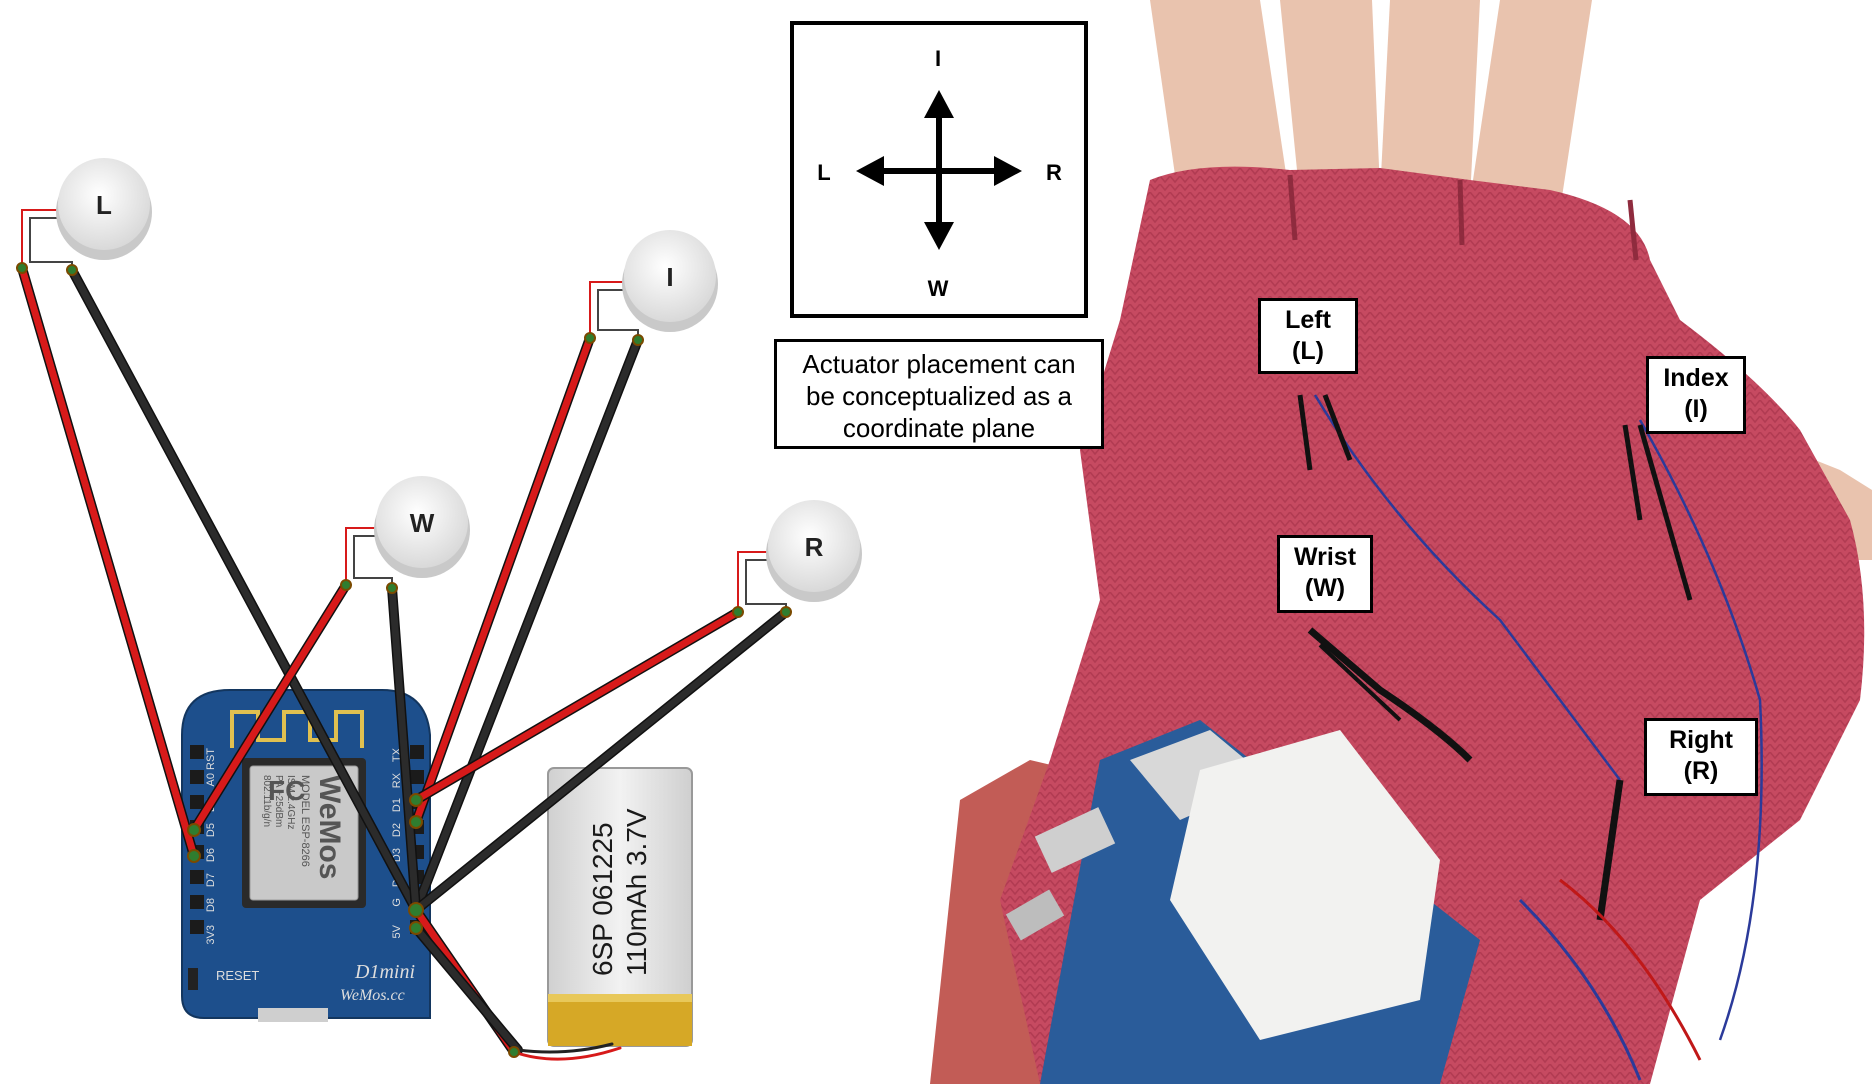  What do you see at coordinates (669, 277) in the screenshot?
I see `motor-index-label: I` at bounding box center [669, 277].